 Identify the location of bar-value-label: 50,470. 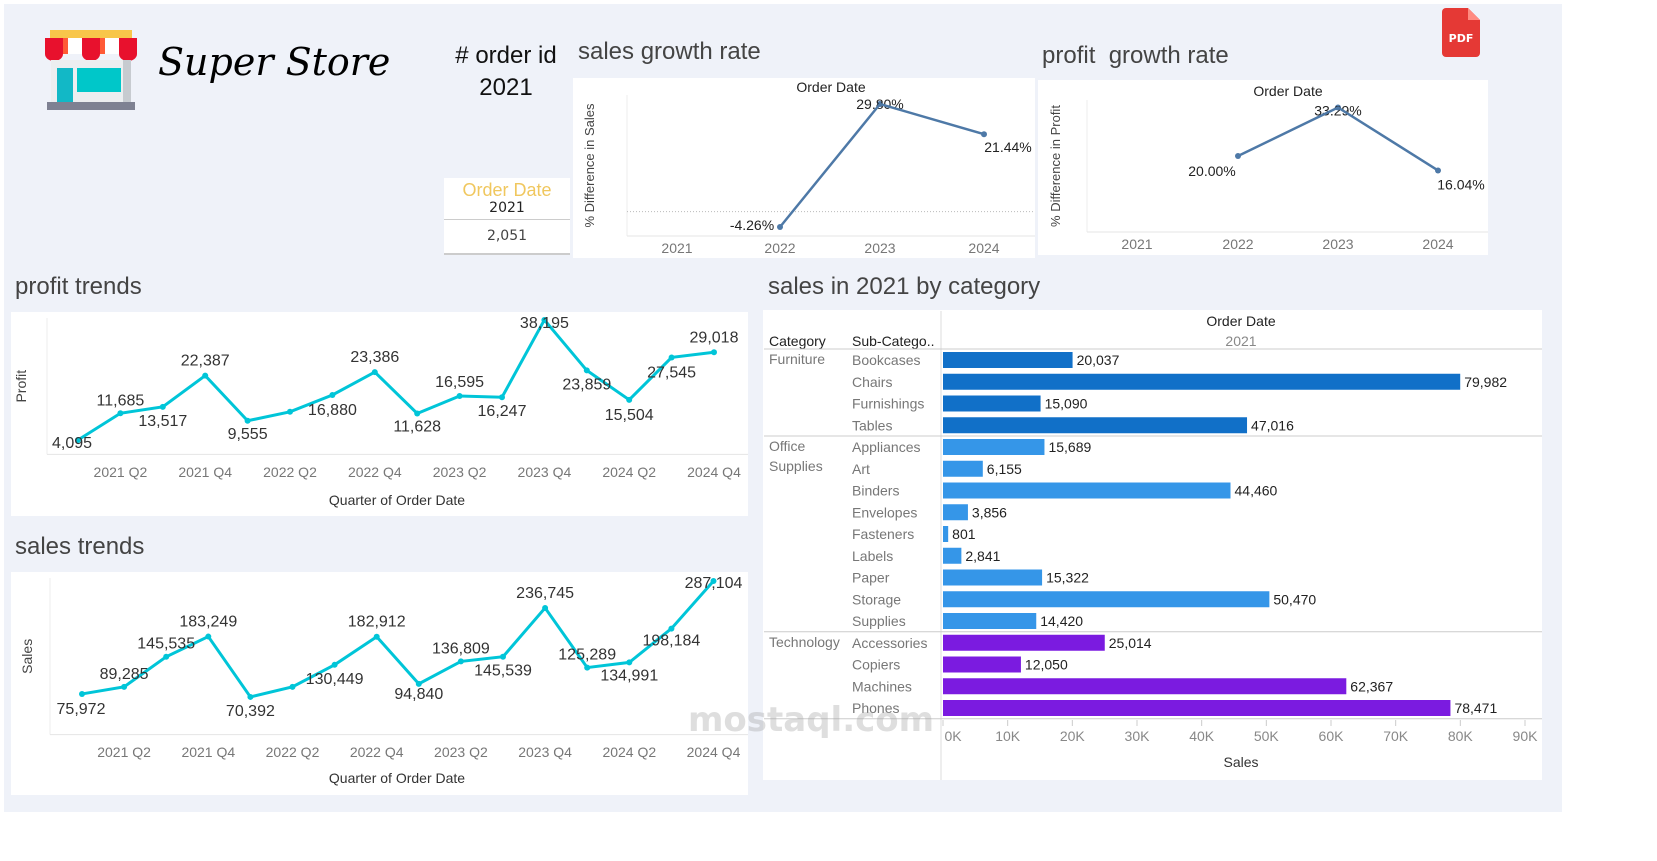
(1294, 599).